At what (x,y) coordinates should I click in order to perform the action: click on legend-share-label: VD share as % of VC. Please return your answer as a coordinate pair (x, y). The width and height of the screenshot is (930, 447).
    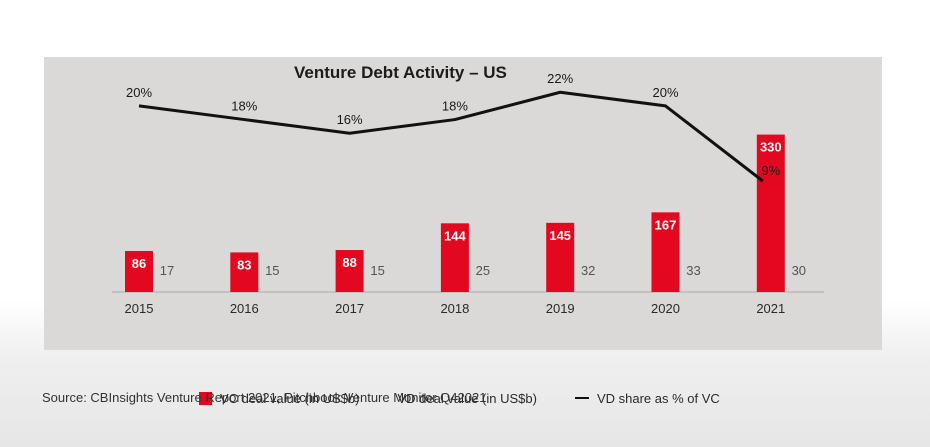
    Looking at the image, I should click on (658, 398).